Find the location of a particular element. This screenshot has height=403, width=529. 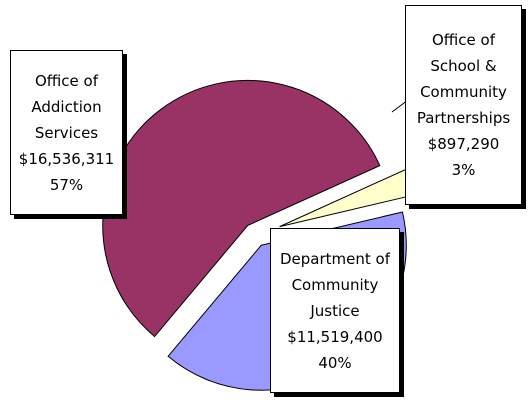

label-line: 3% is located at coordinates (463, 170).